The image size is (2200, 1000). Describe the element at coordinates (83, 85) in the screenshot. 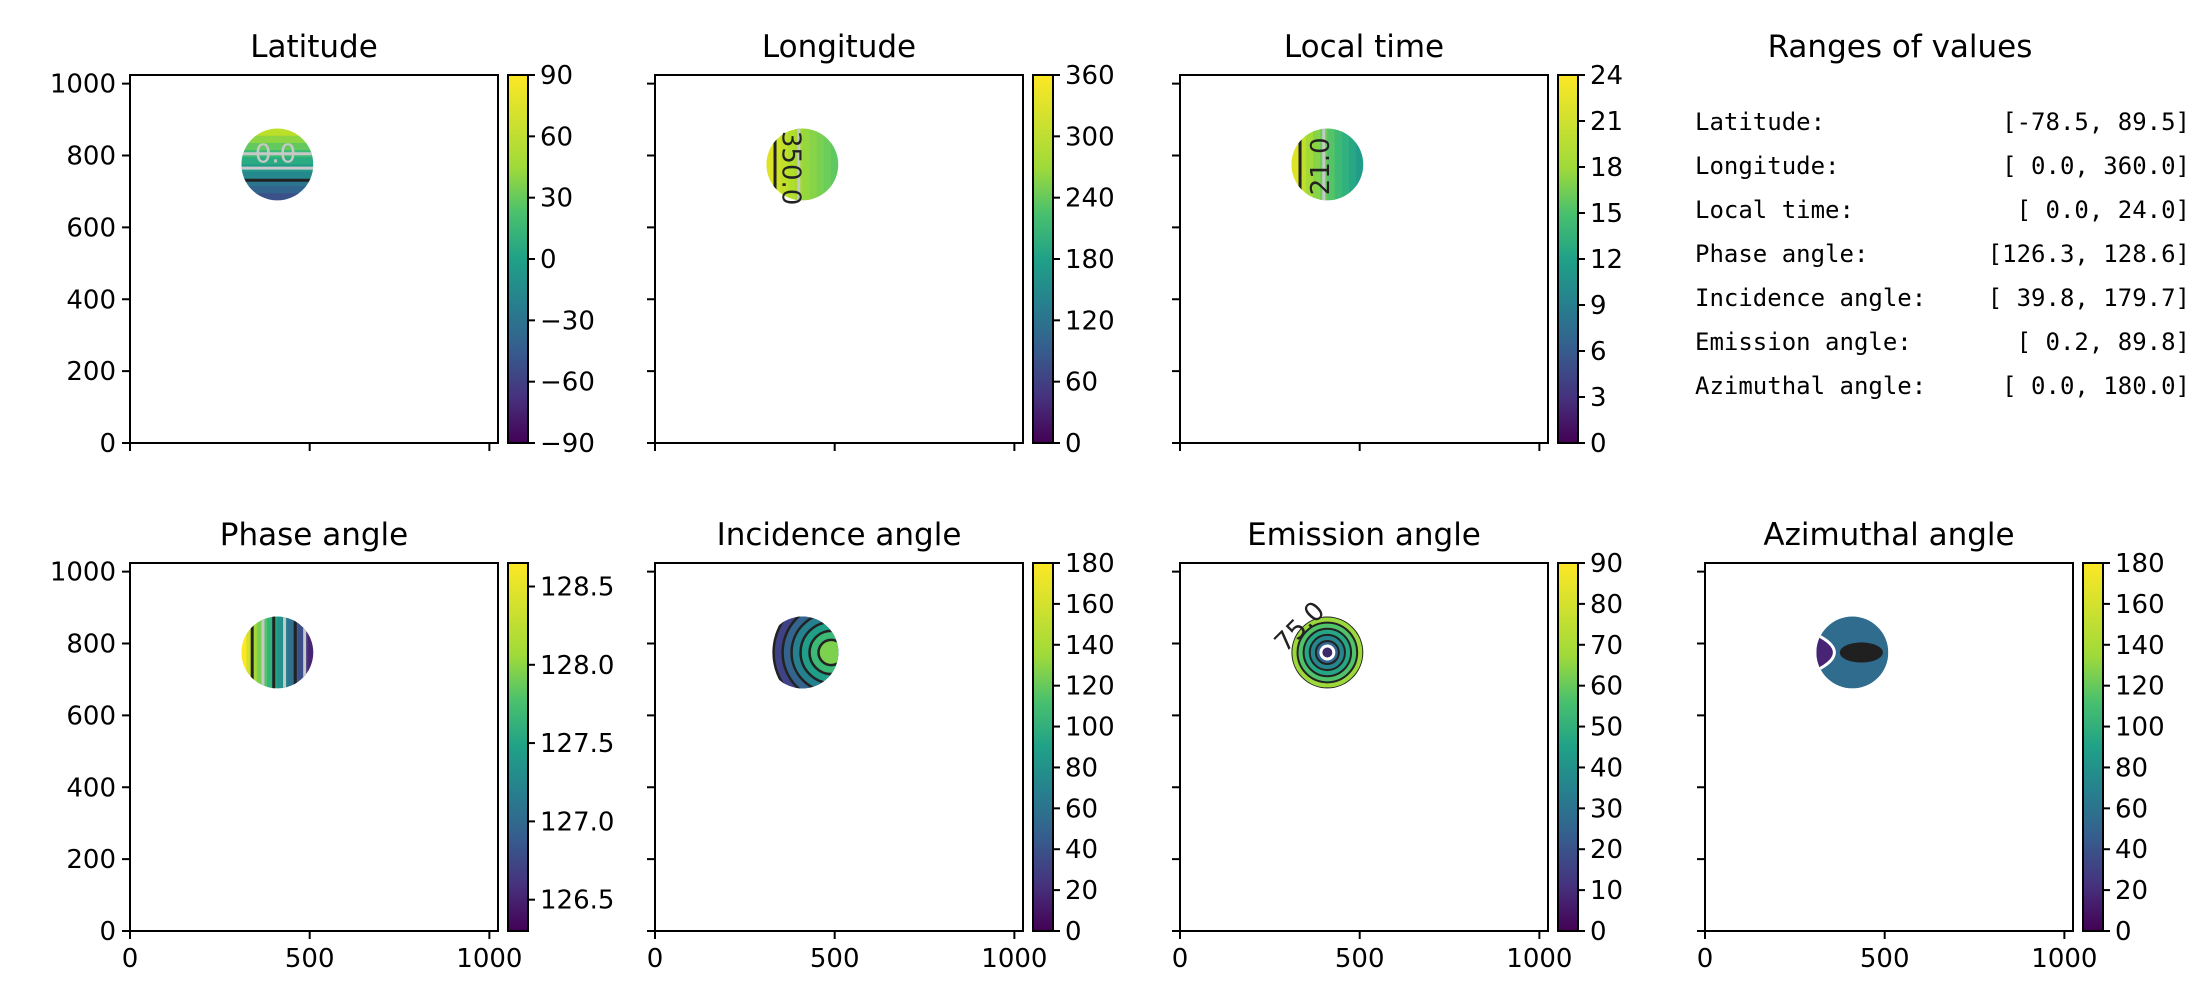

I see `y-tick-label: 1000` at that location.